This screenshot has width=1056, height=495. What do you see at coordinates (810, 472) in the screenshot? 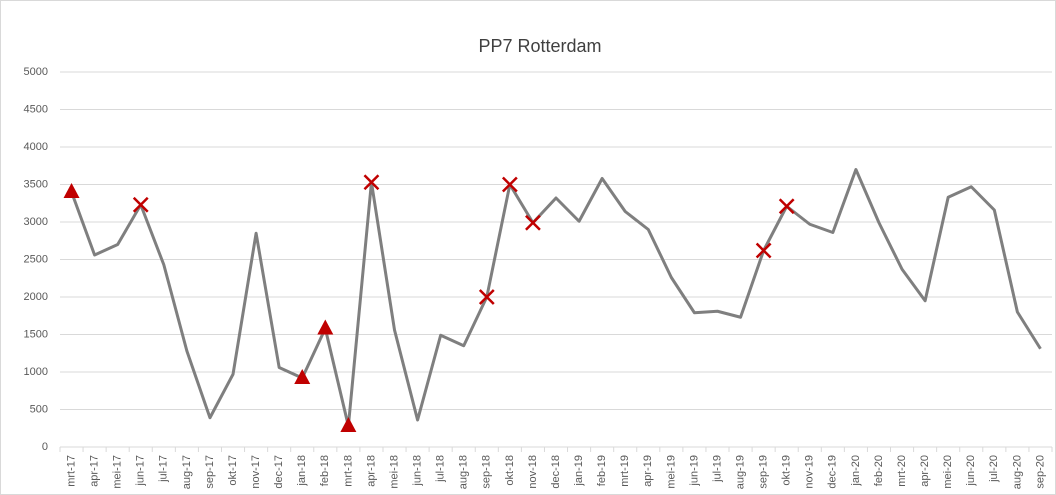
I see `x-tick-label: nov-19` at bounding box center [810, 472].